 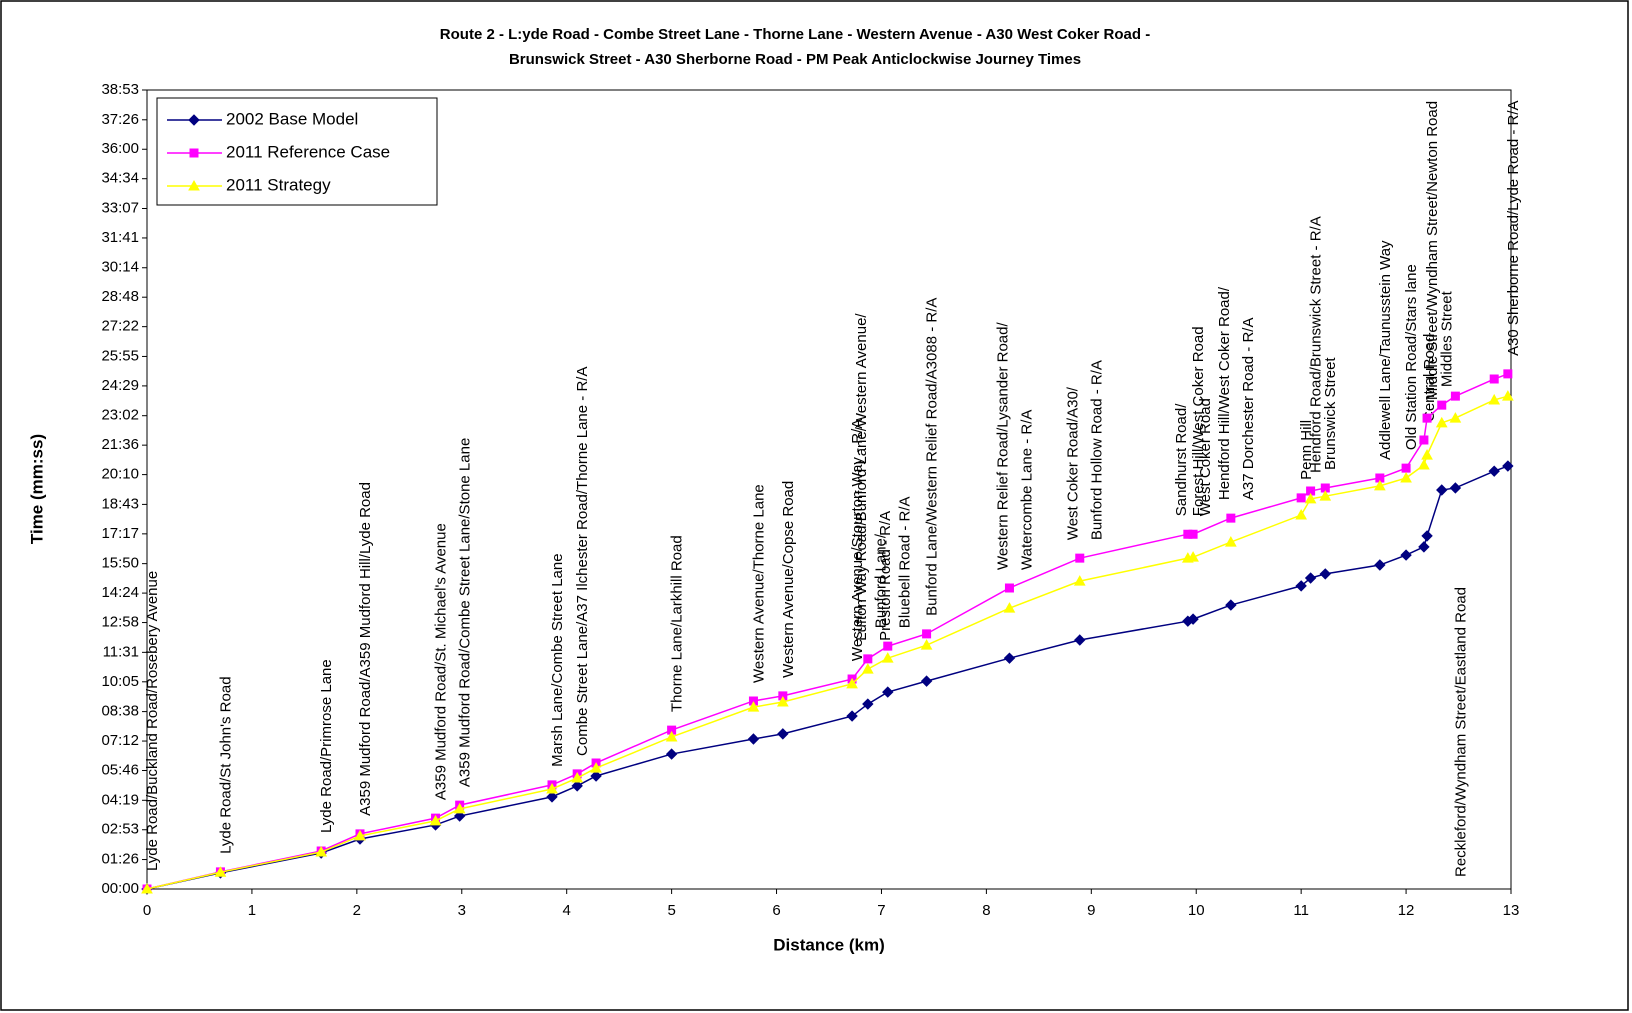 What do you see at coordinates (225, 764) in the screenshot?
I see `point-label: Lyde Road/St John's Road` at bounding box center [225, 764].